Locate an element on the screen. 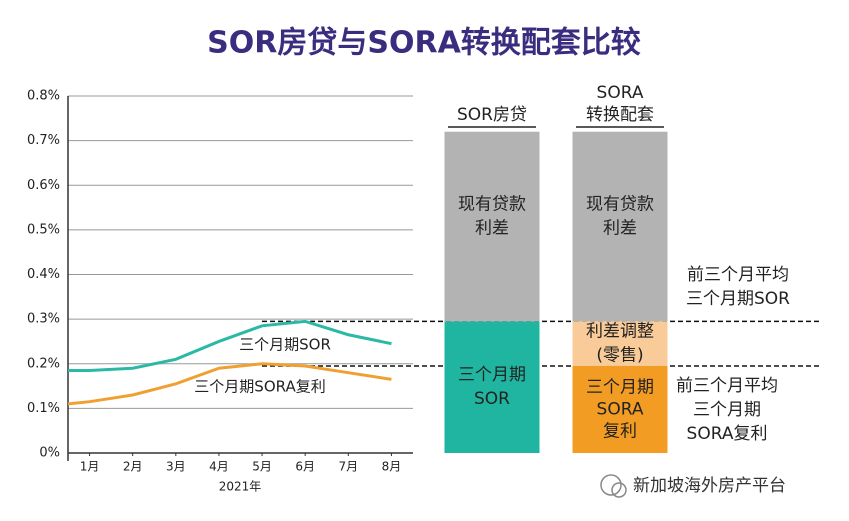 This screenshot has width=849, height=521. y-tick-label: 0% is located at coordinates (49, 453).